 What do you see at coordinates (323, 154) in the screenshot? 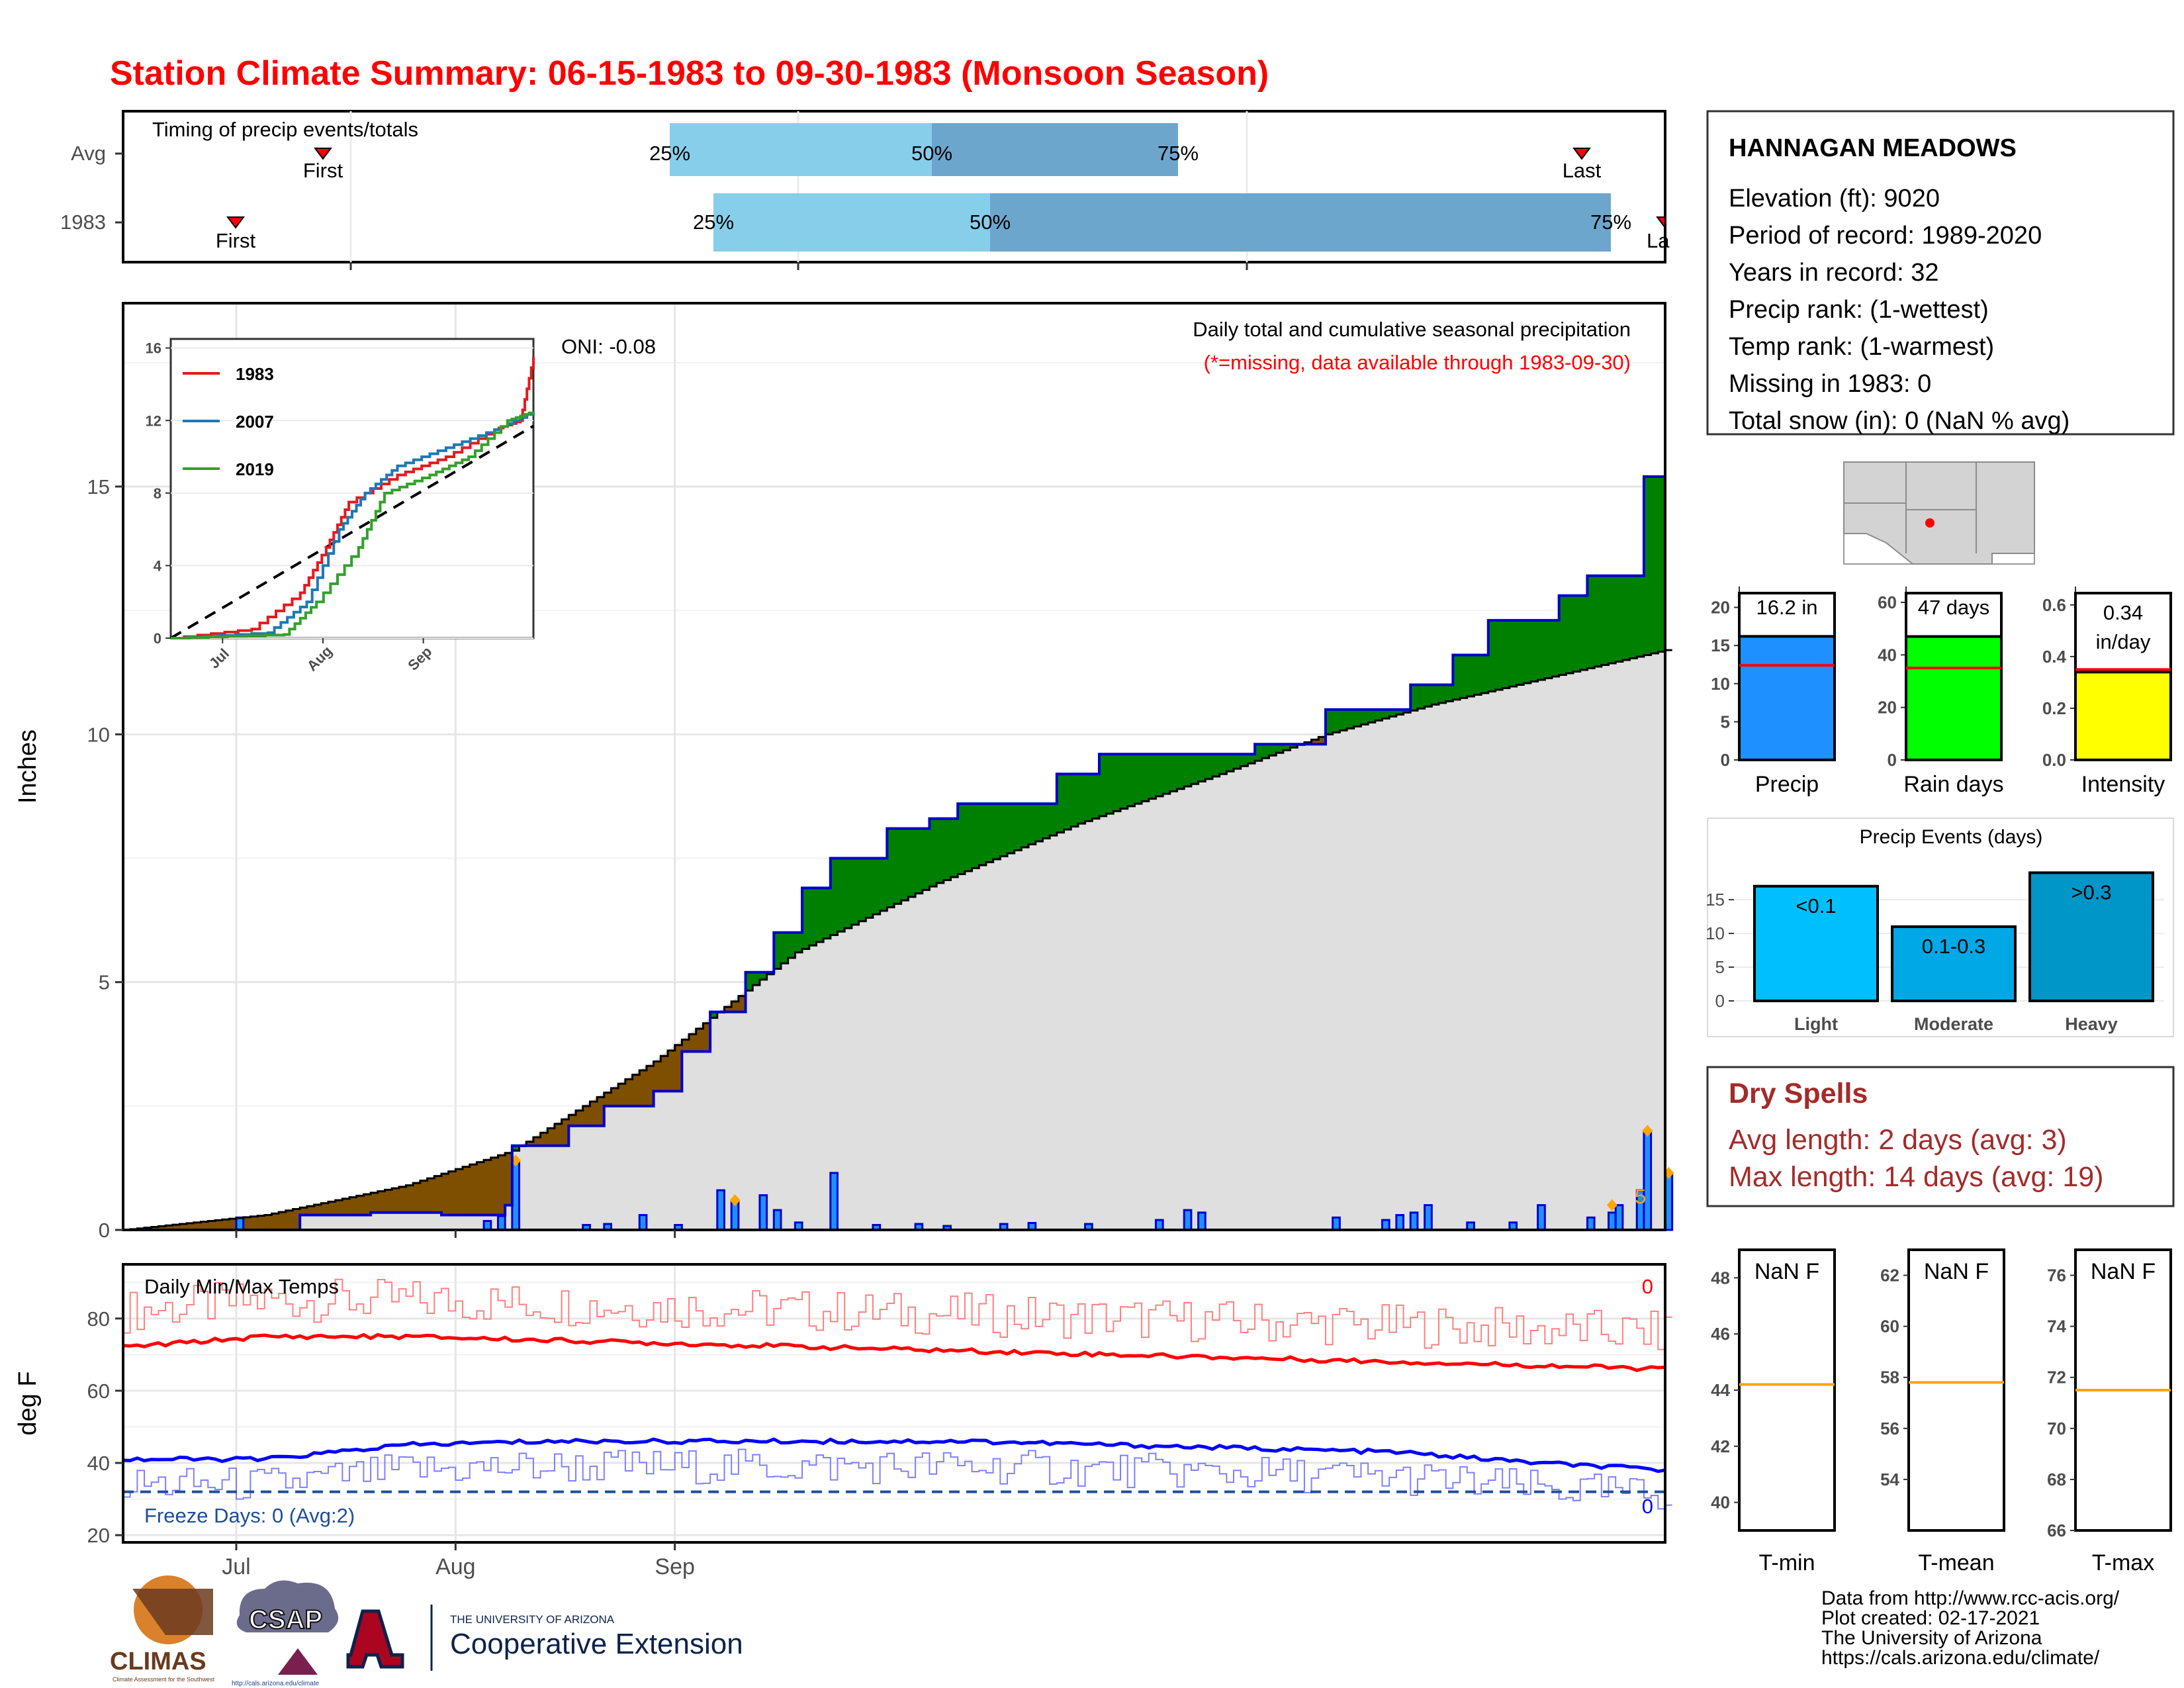
I see `timing-avg-first-marker` at bounding box center [323, 154].